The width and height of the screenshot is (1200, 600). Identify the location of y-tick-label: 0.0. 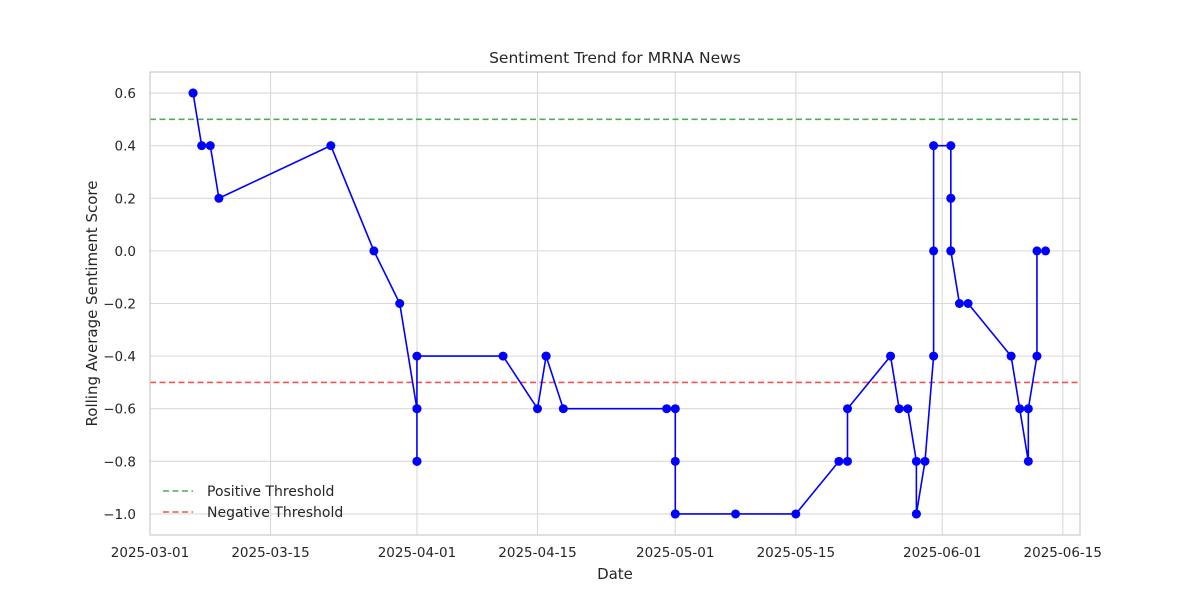
(125, 252).